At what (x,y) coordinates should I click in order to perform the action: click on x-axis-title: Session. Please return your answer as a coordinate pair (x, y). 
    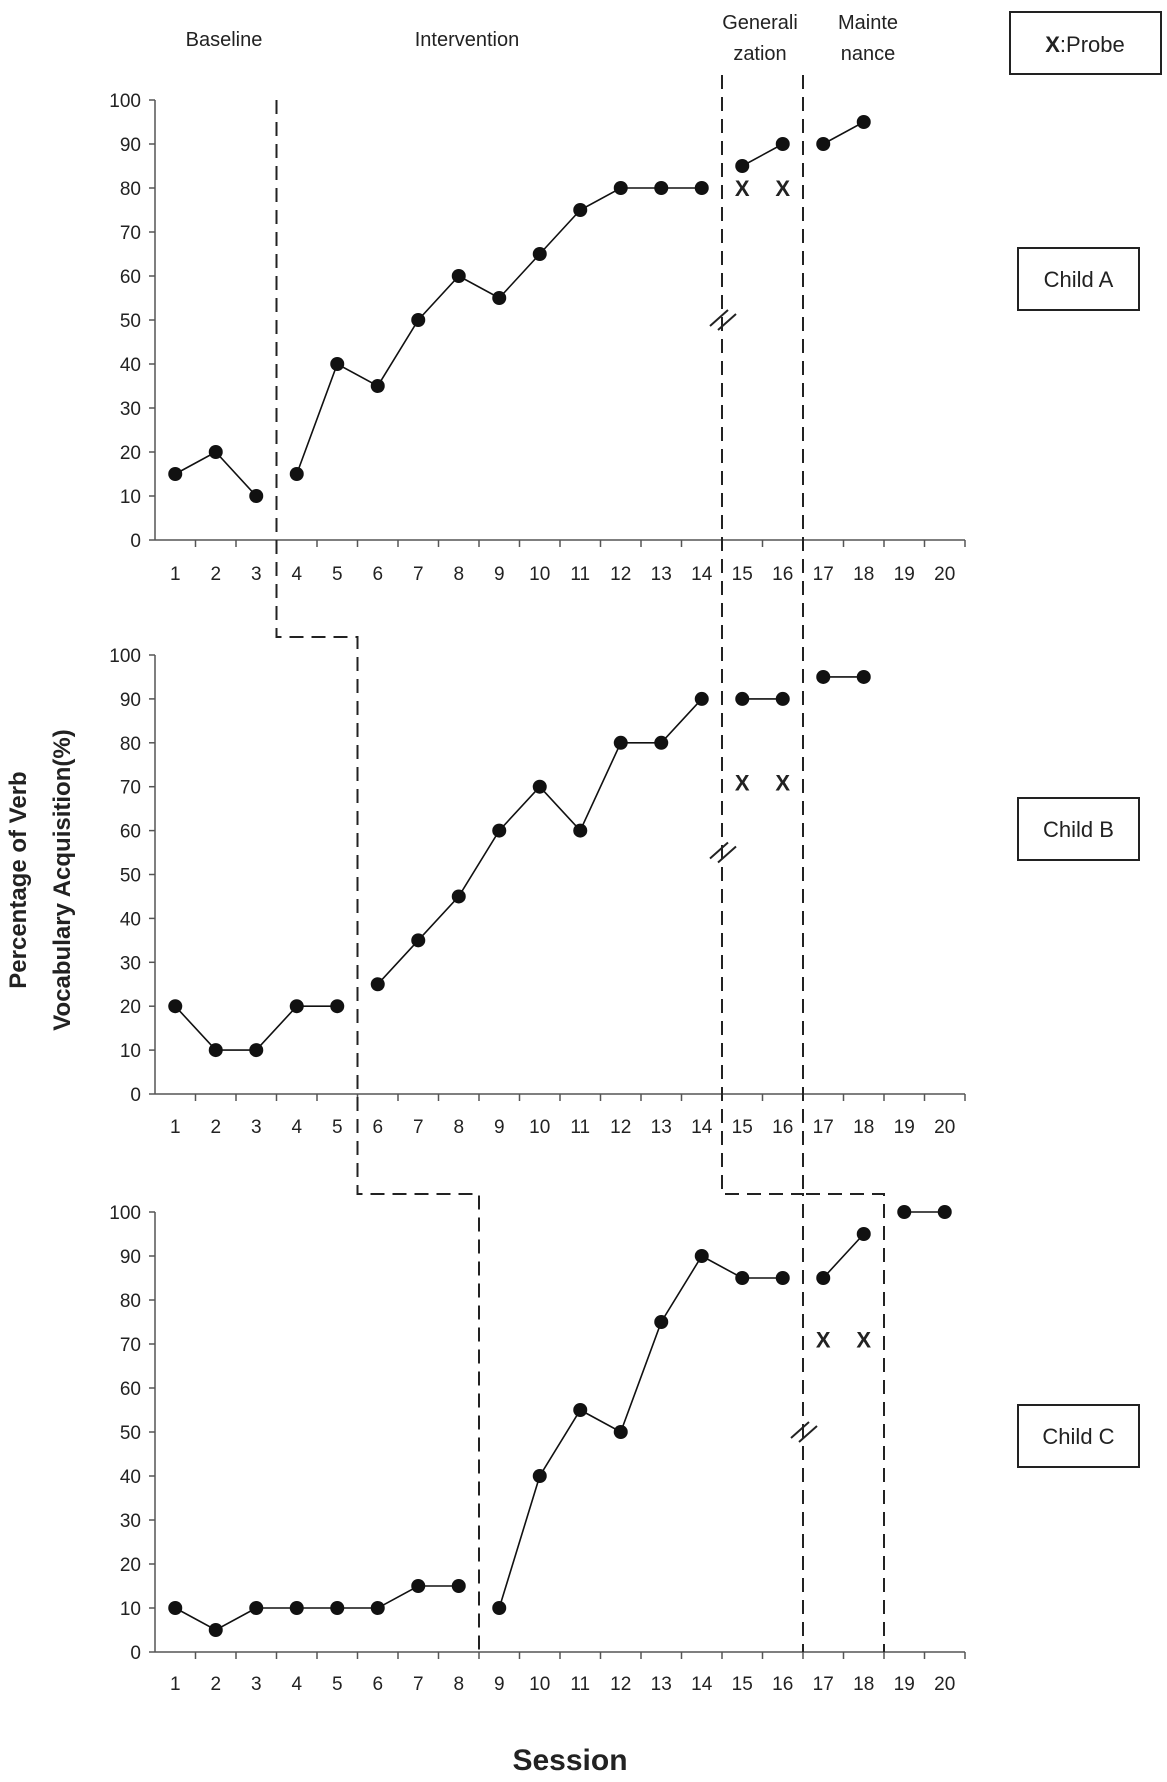
    Looking at the image, I should click on (569, 1760).